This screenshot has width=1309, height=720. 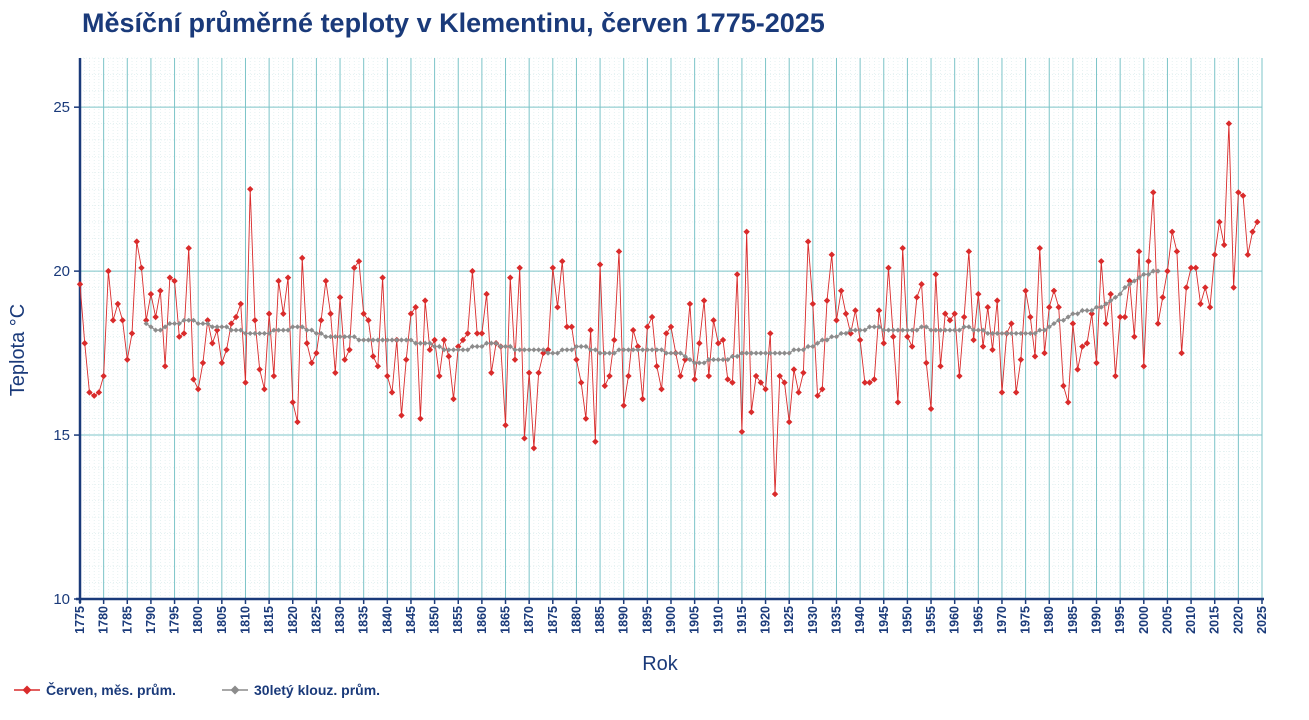 I want to click on x-tick-label: 1965, so click(x=978, y=620).